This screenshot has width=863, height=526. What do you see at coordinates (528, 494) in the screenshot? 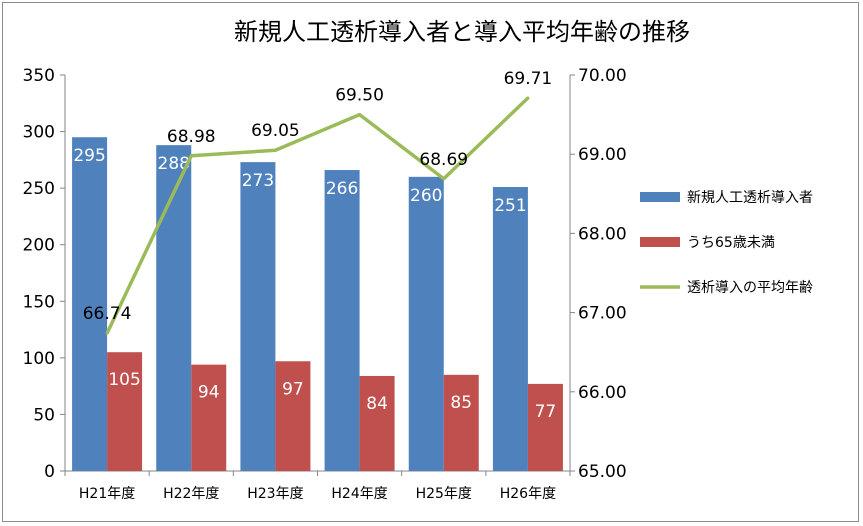
I see `x-axis-label: H26年度` at bounding box center [528, 494].